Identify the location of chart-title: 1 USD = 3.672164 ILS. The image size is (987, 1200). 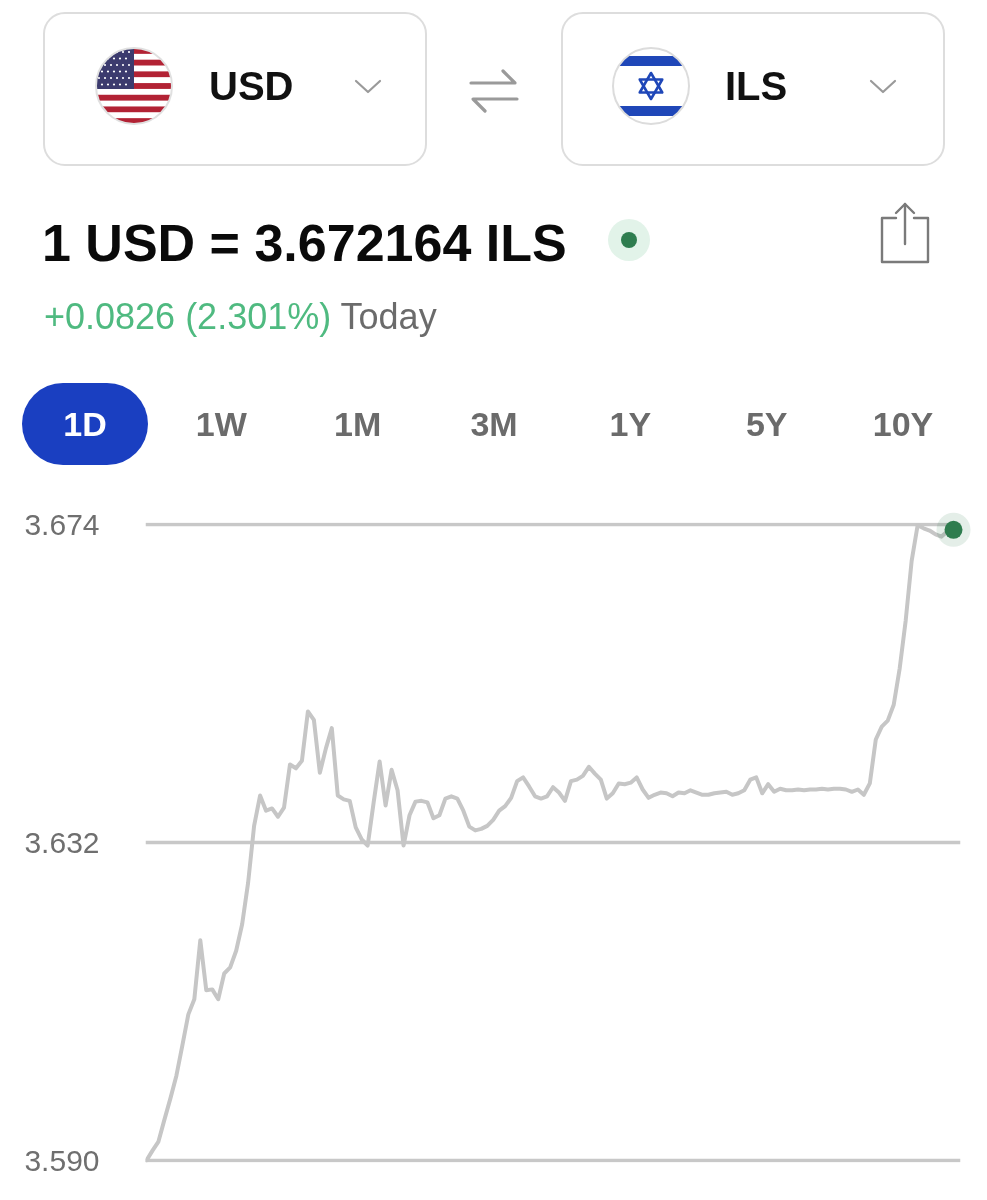
(304, 243).